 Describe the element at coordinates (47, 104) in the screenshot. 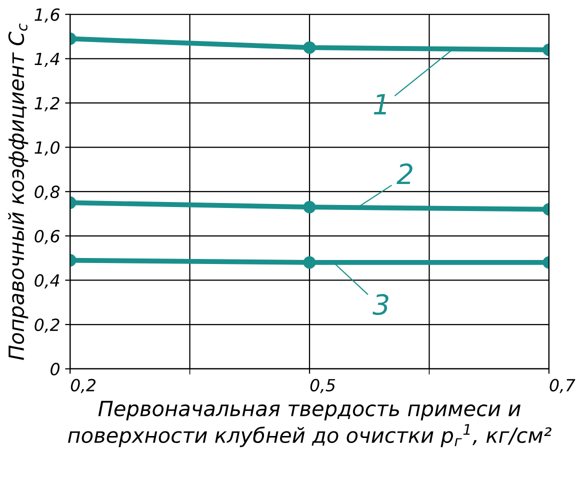

I see `y-tick-label: 1,2` at that location.